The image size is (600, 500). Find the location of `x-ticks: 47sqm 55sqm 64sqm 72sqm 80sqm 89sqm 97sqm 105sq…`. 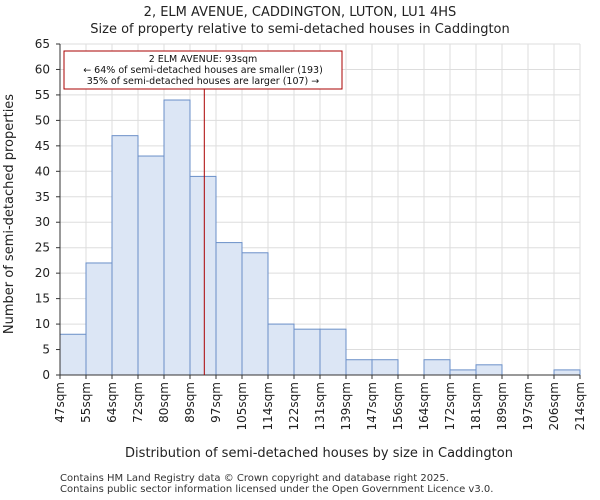

x-ticks: 47sqm 55sqm 64sqm 72sqm 80sqm 89sqm 97sqm 105sq… is located at coordinates (320, 402).